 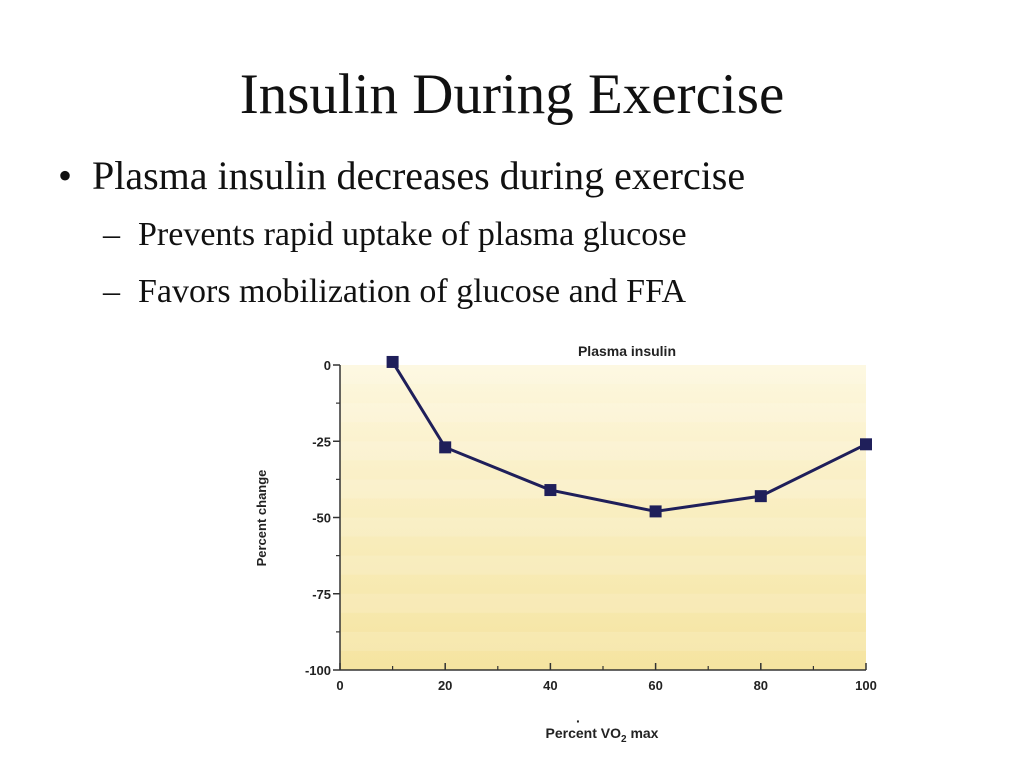 What do you see at coordinates (655, 685) in the screenshot?
I see `x-tick-label: 60` at bounding box center [655, 685].